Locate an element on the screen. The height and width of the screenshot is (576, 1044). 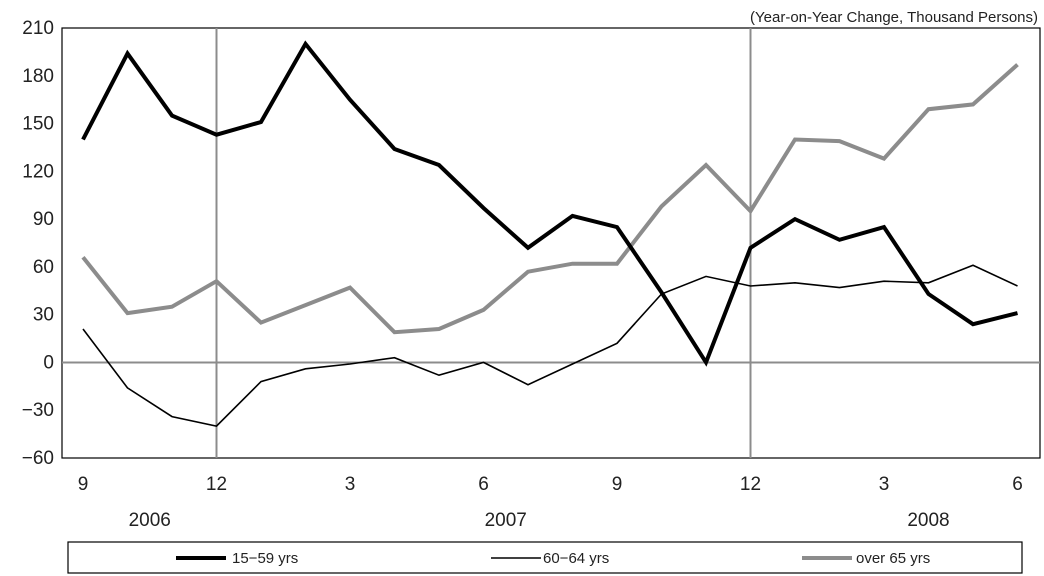
year-labels: 2006 2007 2008 is located at coordinates (539, 520).